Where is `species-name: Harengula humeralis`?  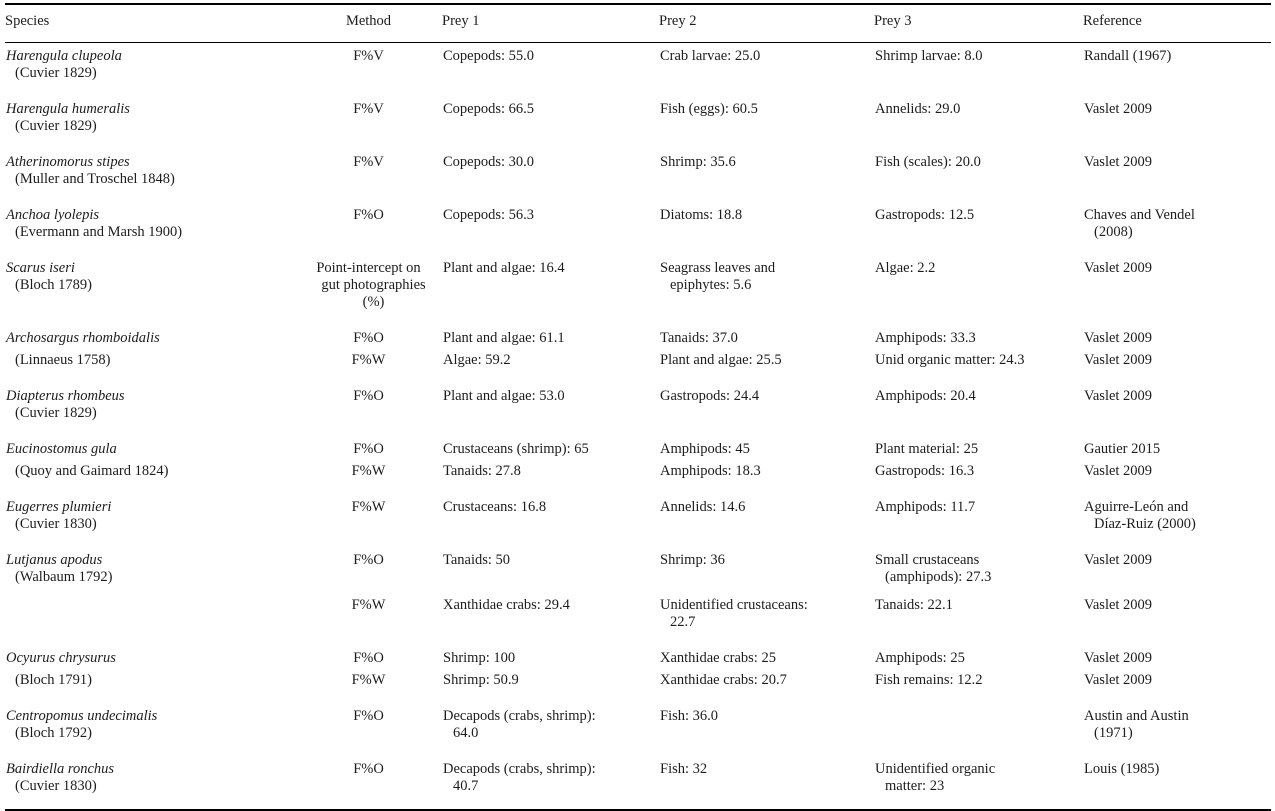
species-name: Harengula humeralis is located at coordinates (68, 109).